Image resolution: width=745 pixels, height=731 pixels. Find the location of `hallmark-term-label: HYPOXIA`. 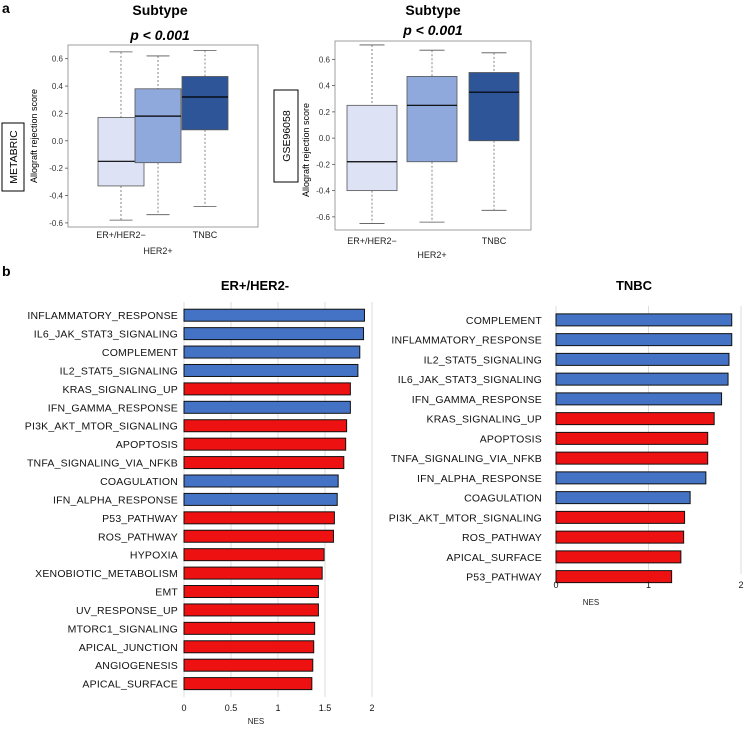

hallmark-term-label: HYPOXIA is located at coordinates (154, 556).